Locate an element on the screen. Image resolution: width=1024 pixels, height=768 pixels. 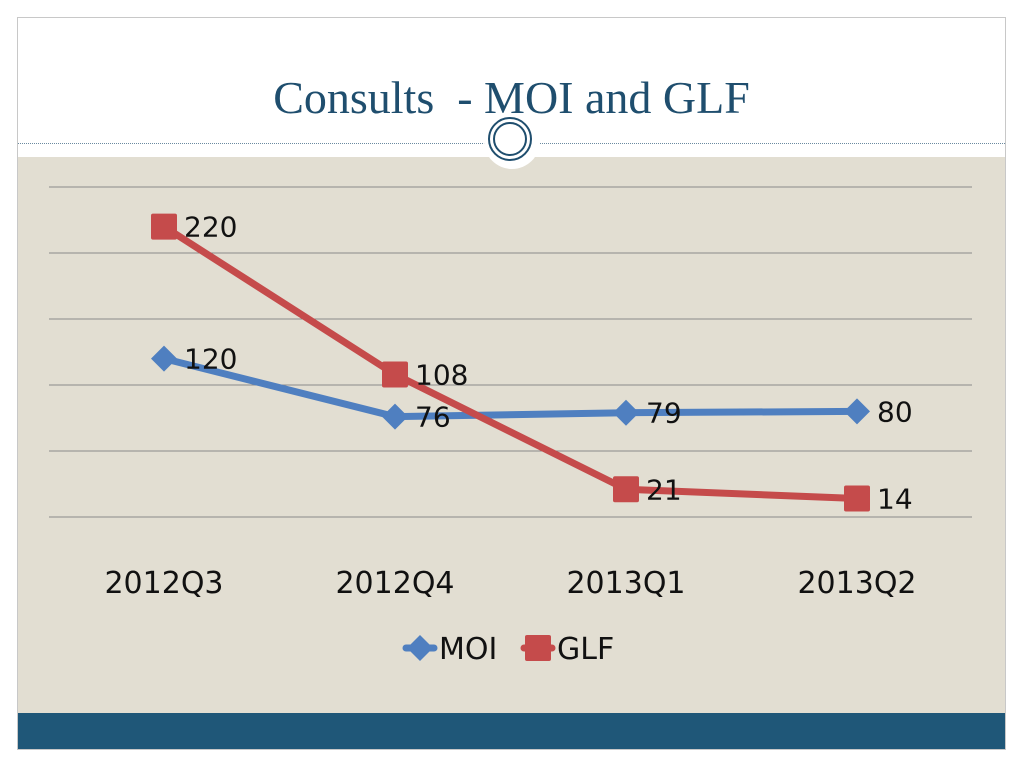
data-label-moi: 76 is located at coordinates (433, 417).